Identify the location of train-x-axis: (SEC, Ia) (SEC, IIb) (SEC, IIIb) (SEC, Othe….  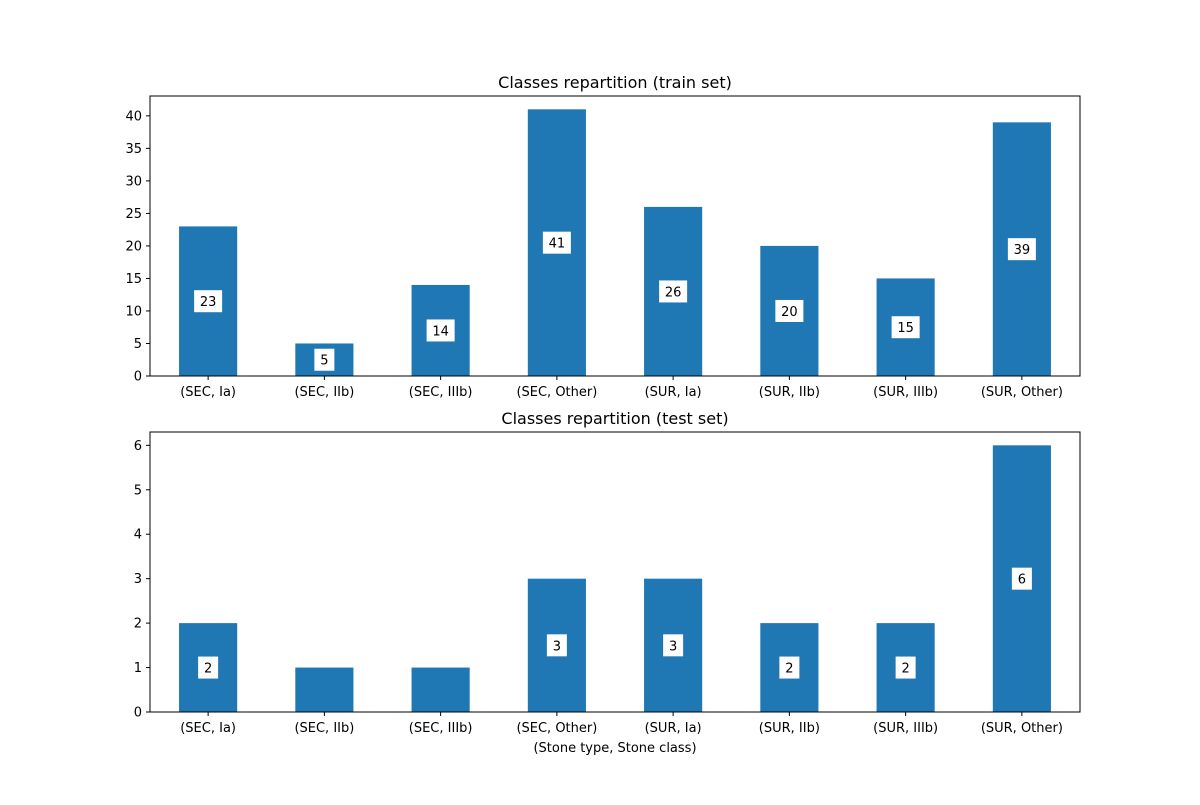
(621, 388).